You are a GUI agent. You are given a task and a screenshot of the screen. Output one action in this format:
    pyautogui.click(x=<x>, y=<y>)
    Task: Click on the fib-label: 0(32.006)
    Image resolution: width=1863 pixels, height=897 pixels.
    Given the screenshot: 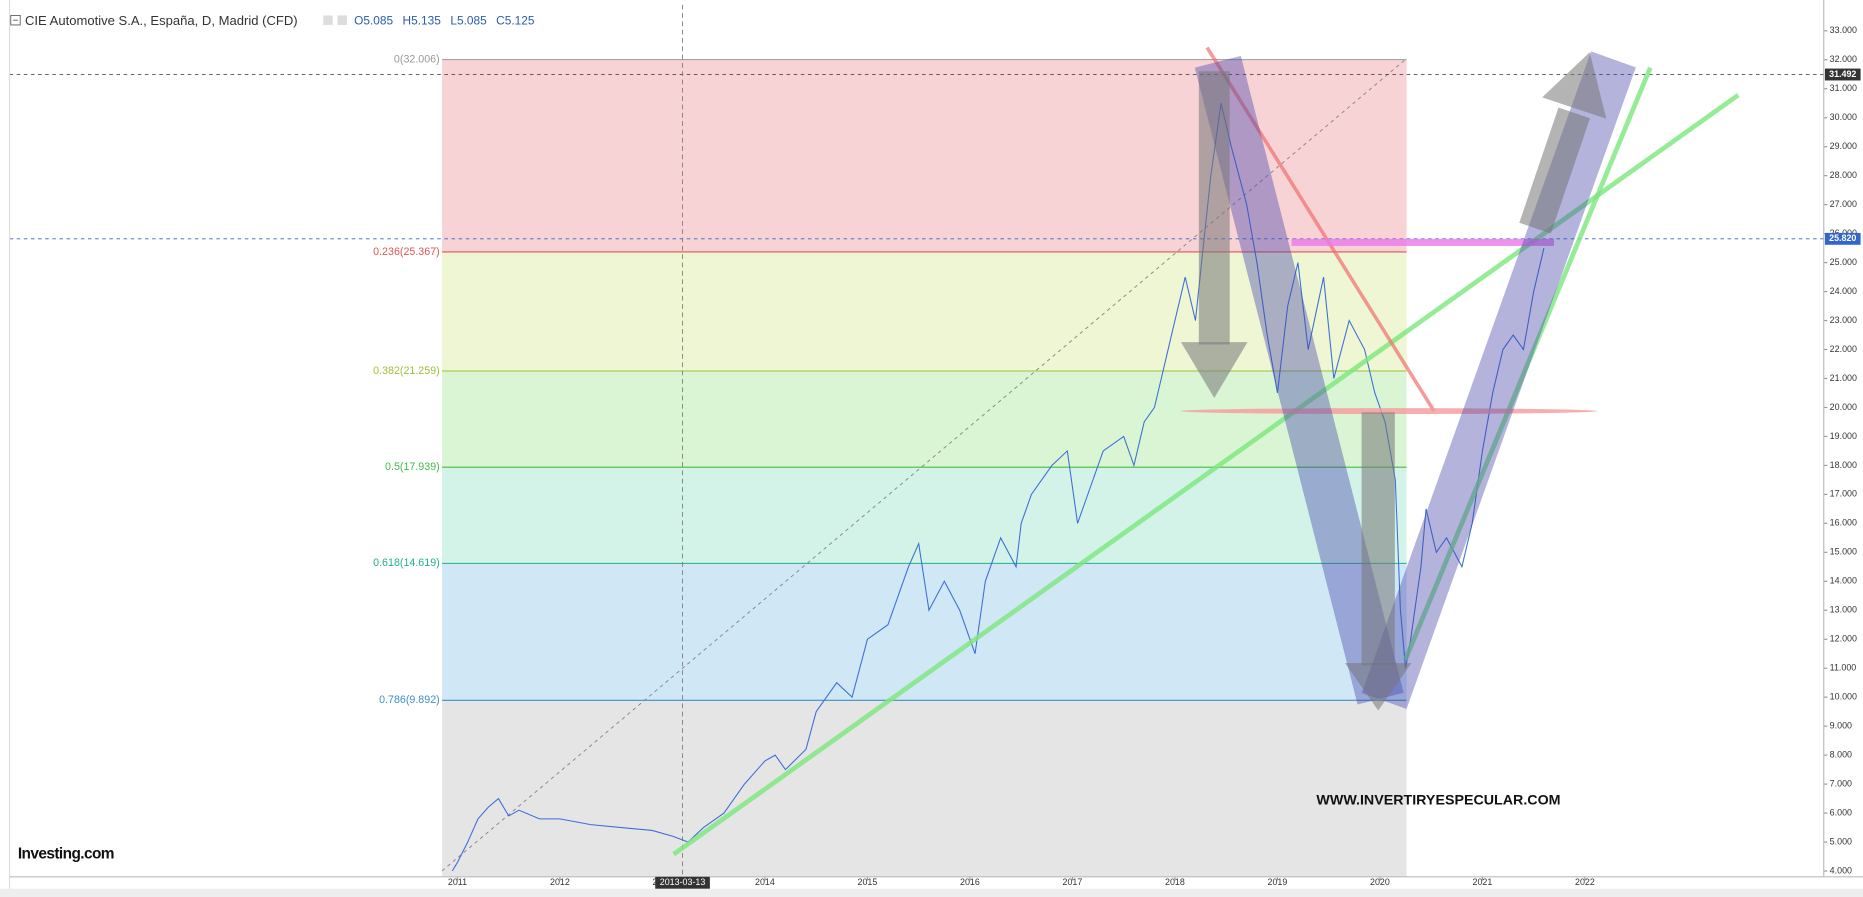 What is the action you would take?
    pyautogui.click(x=417, y=59)
    